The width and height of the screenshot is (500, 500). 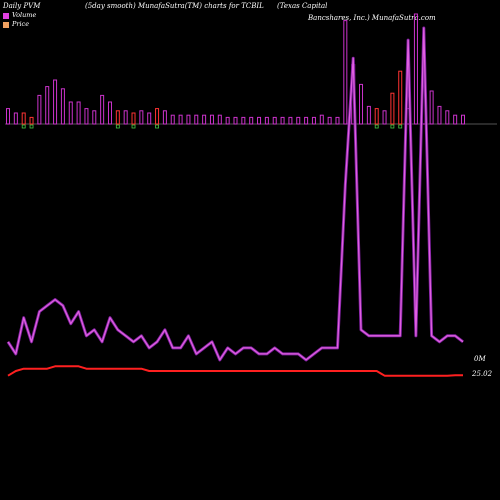 What do you see at coordinates (482, 374) in the screenshot?
I see `price-last-label: 25.02` at bounding box center [482, 374].